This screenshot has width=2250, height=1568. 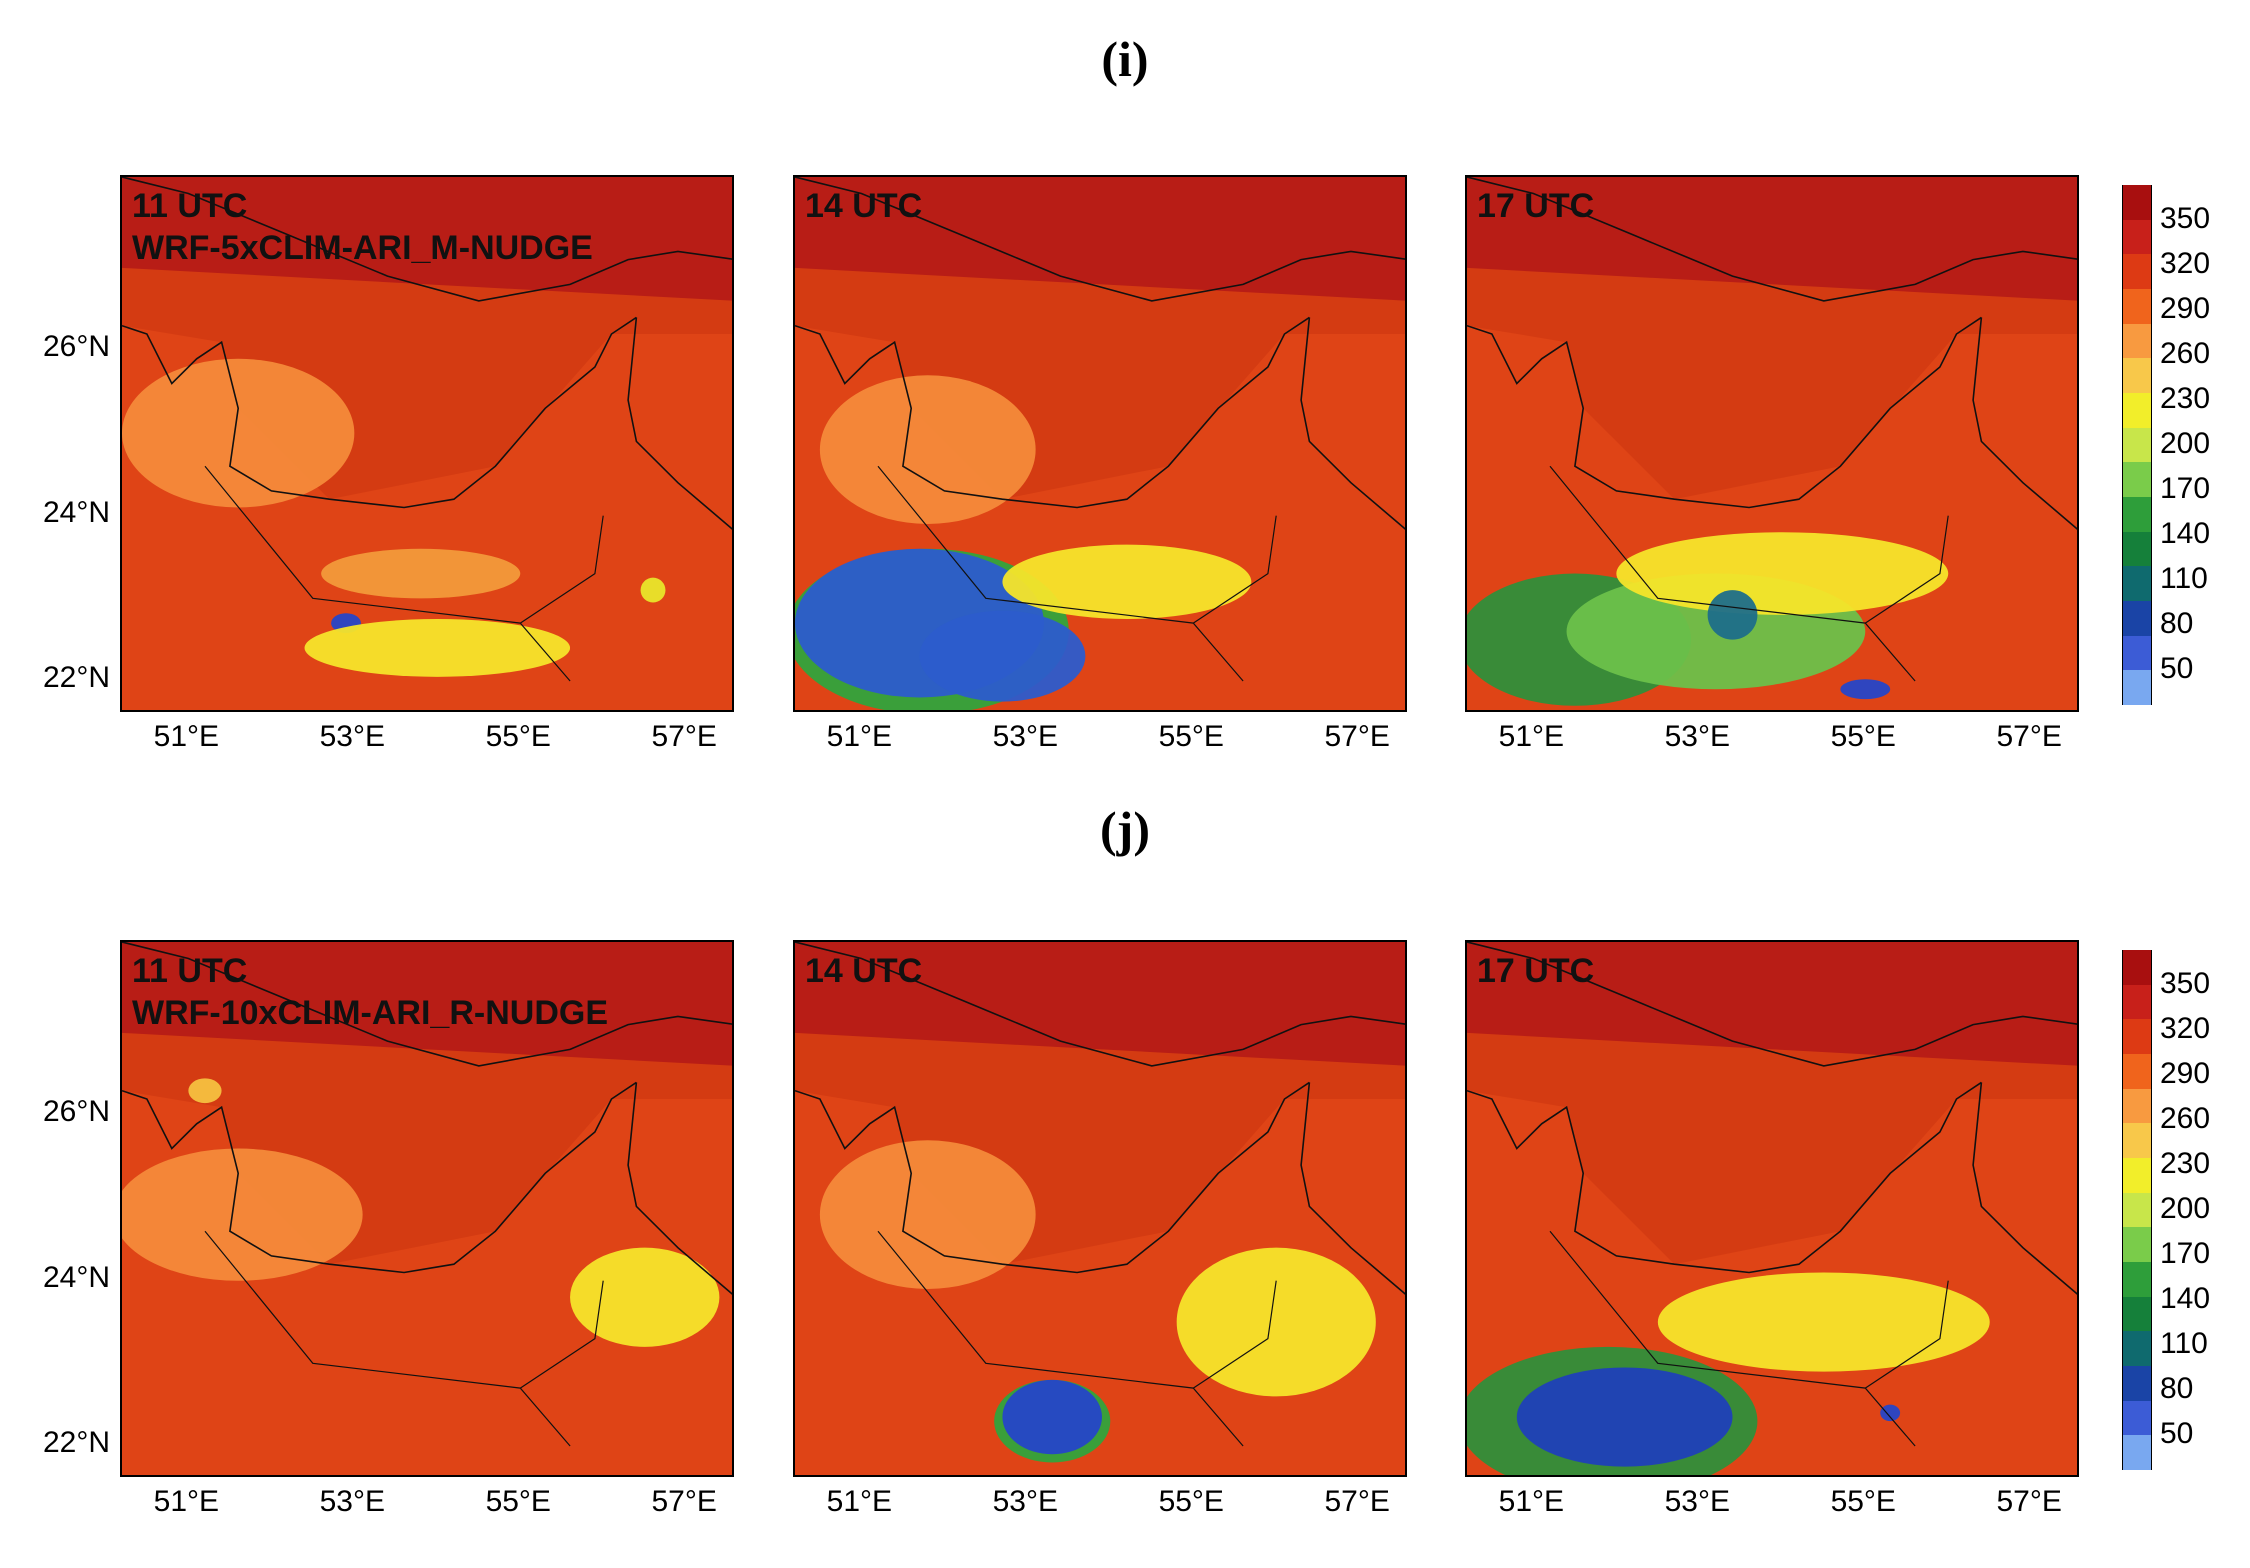 What do you see at coordinates (2185, 534) in the screenshot?
I see `colorbar-tick-label: 140` at bounding box center [2185, 534].